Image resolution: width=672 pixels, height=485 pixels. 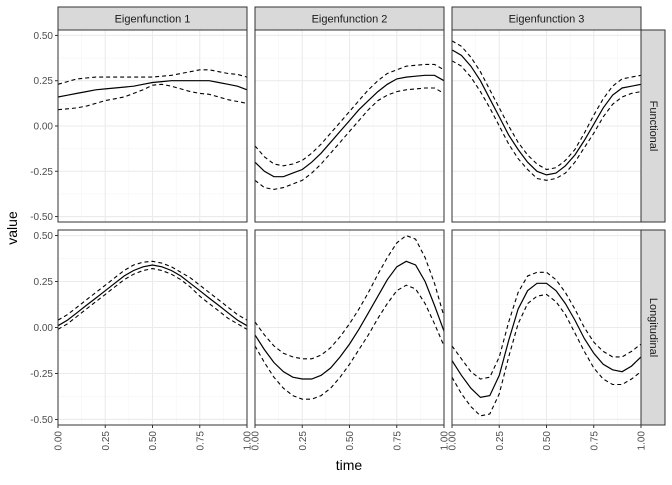 I want to click on y-axis-label: value, so click(x=12, y=228).